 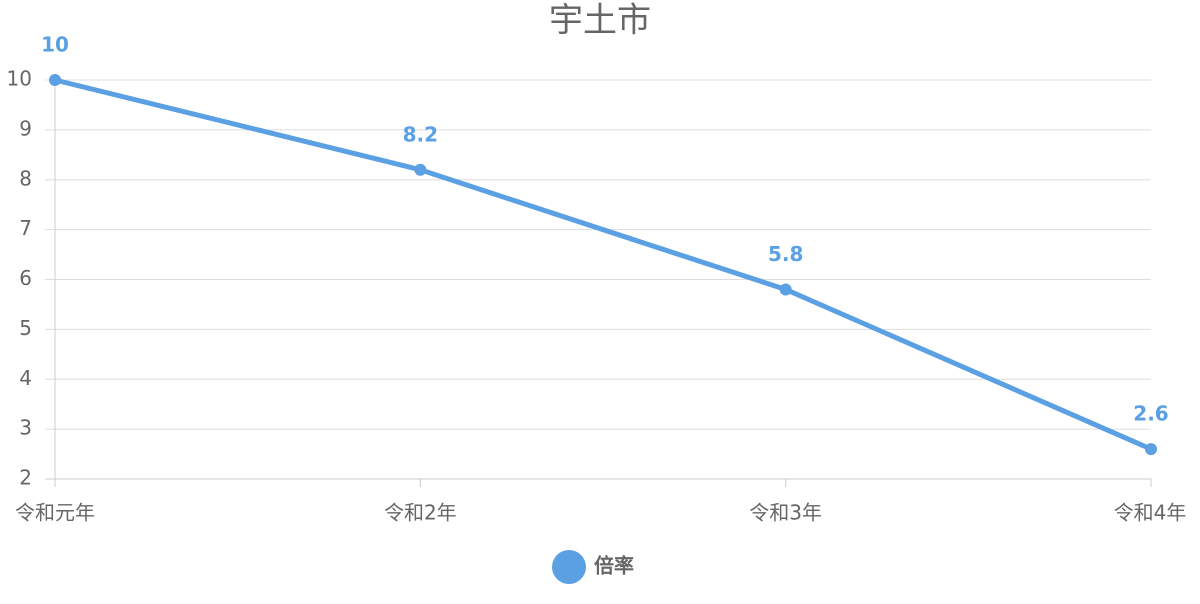 What do you see at coordinates (785, 254) in the screenshot?
I see `data-label: 5.8` at bounding box center [785, 254].